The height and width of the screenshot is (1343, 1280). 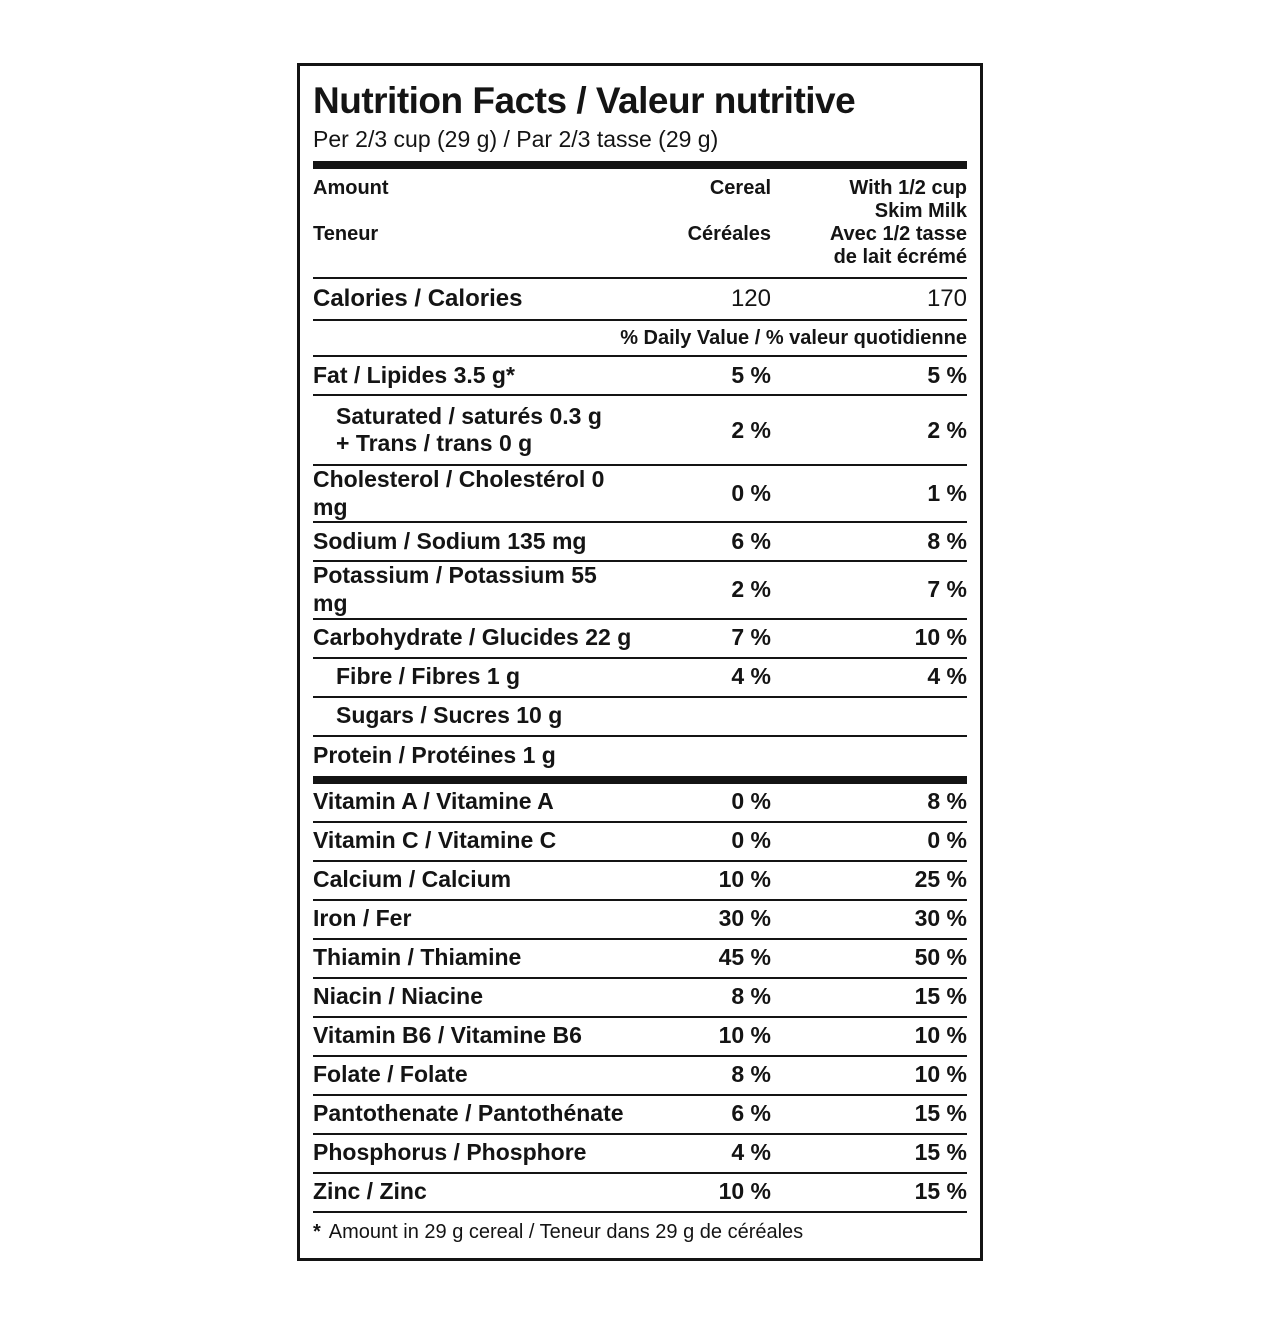 What do you see at coordinates (640, 639) in the screenshot?
I see `nutrient-row: Carbohydrate / Glucides 22 g 7 % 10 %` at bounding box center [640, 639].